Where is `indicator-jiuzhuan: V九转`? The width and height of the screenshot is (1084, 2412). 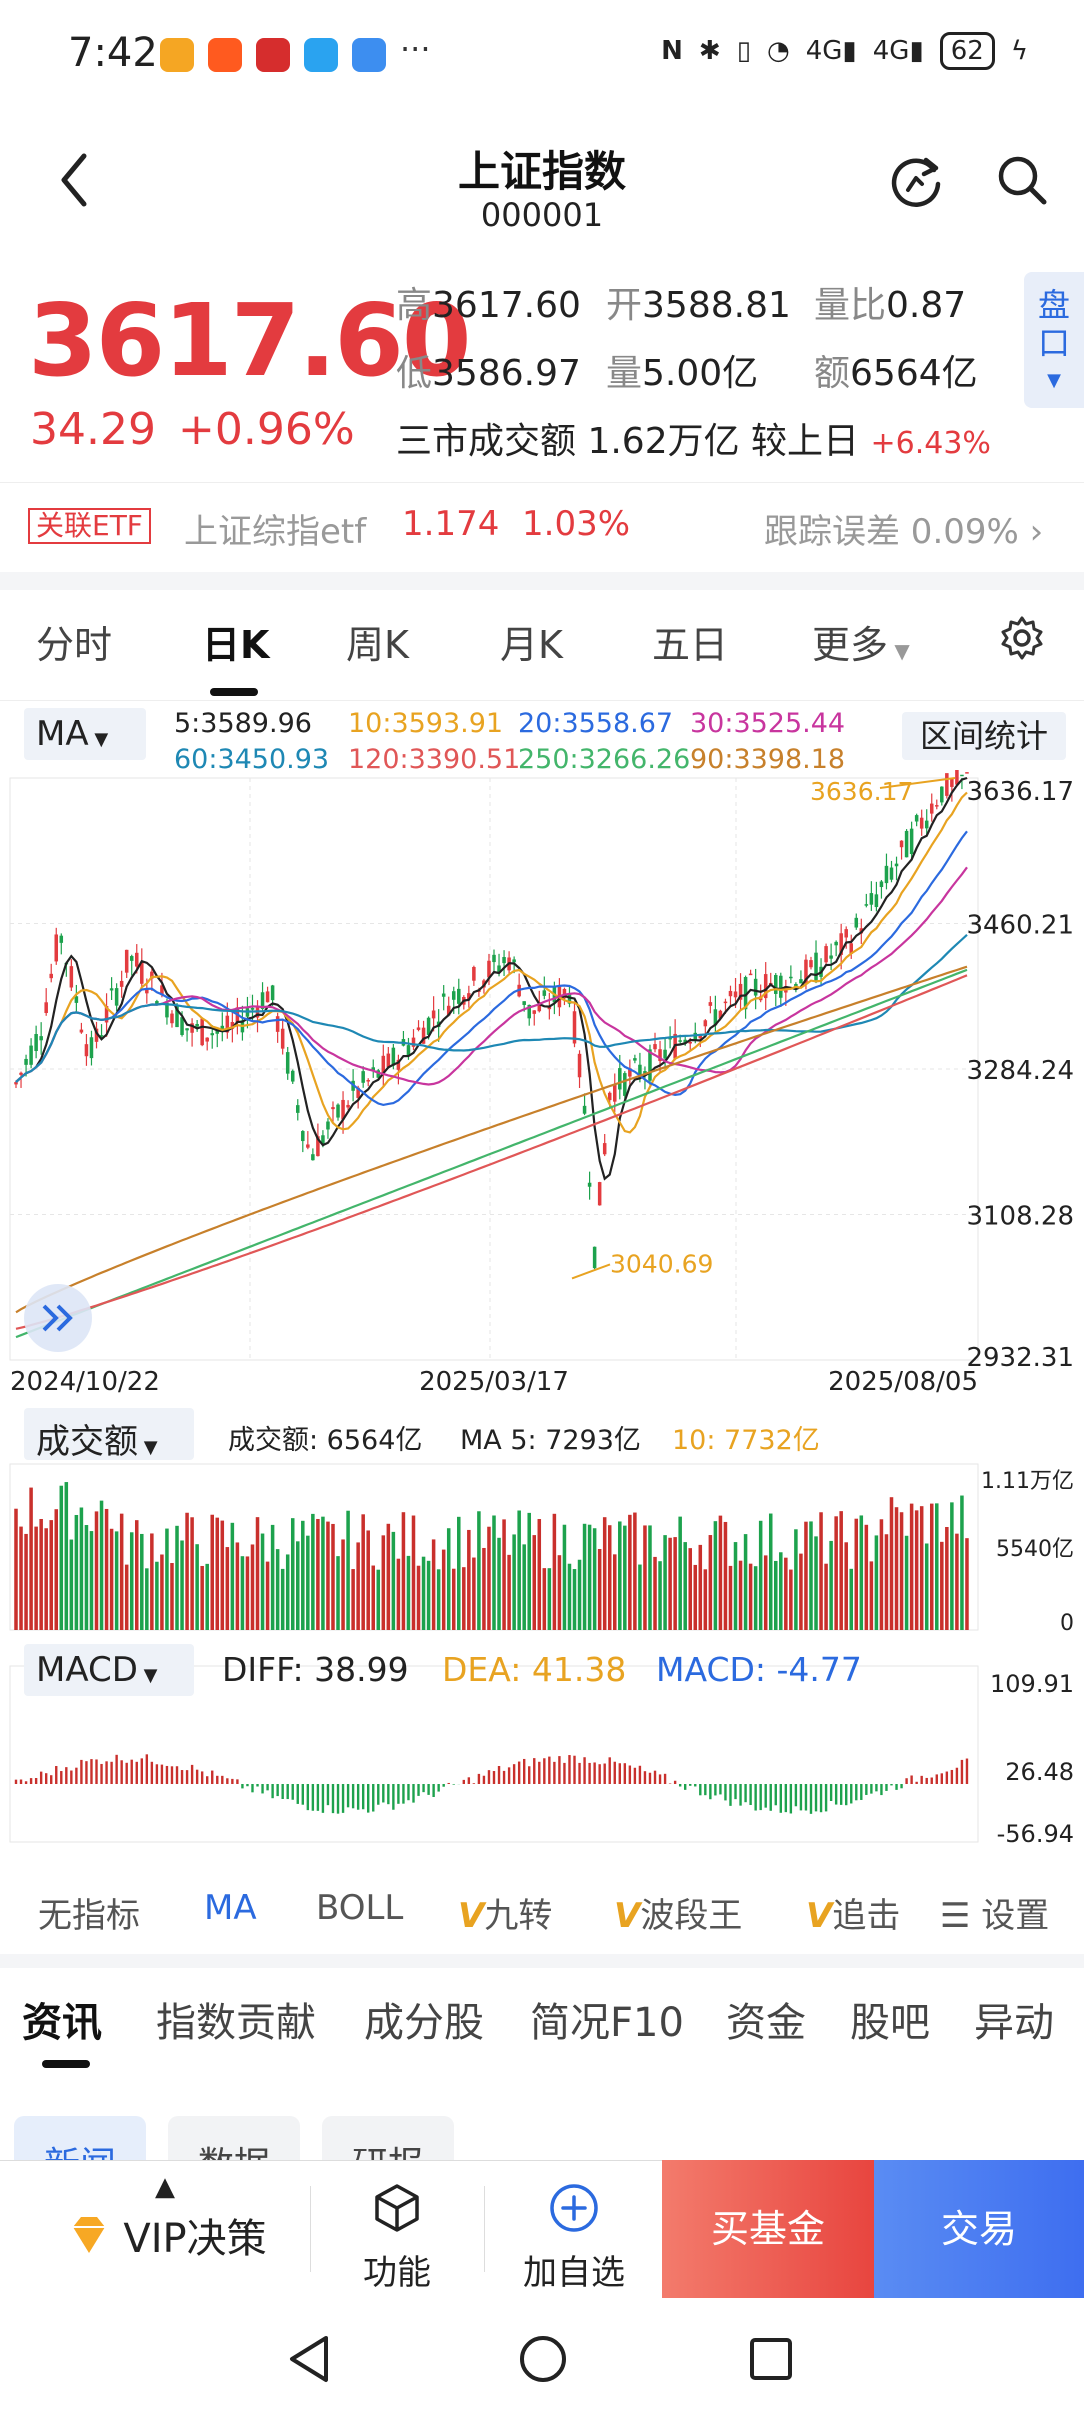 indicator-jiuzhuan: V九转 is located at coordinates (505, 1916).